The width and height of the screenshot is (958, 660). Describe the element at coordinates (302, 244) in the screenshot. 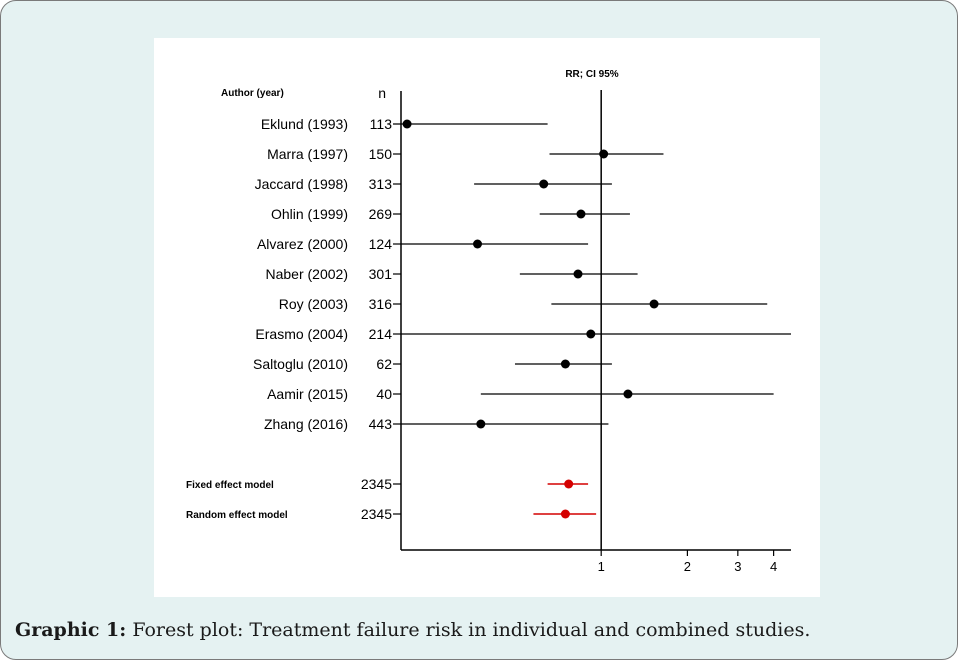

I see `study-label: Alvarez (2000)` at that location.